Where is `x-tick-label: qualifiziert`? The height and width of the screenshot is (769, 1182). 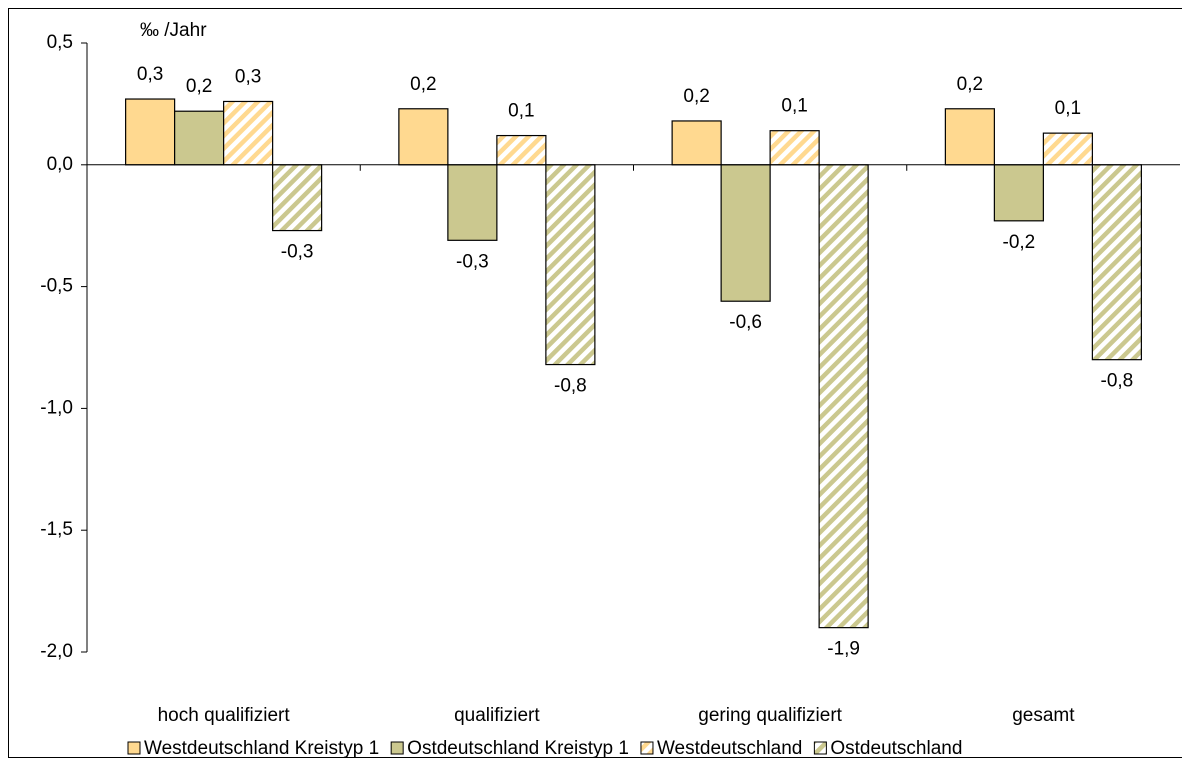
x-tick-label: qualifiziert is located at coordinates (497, 715).